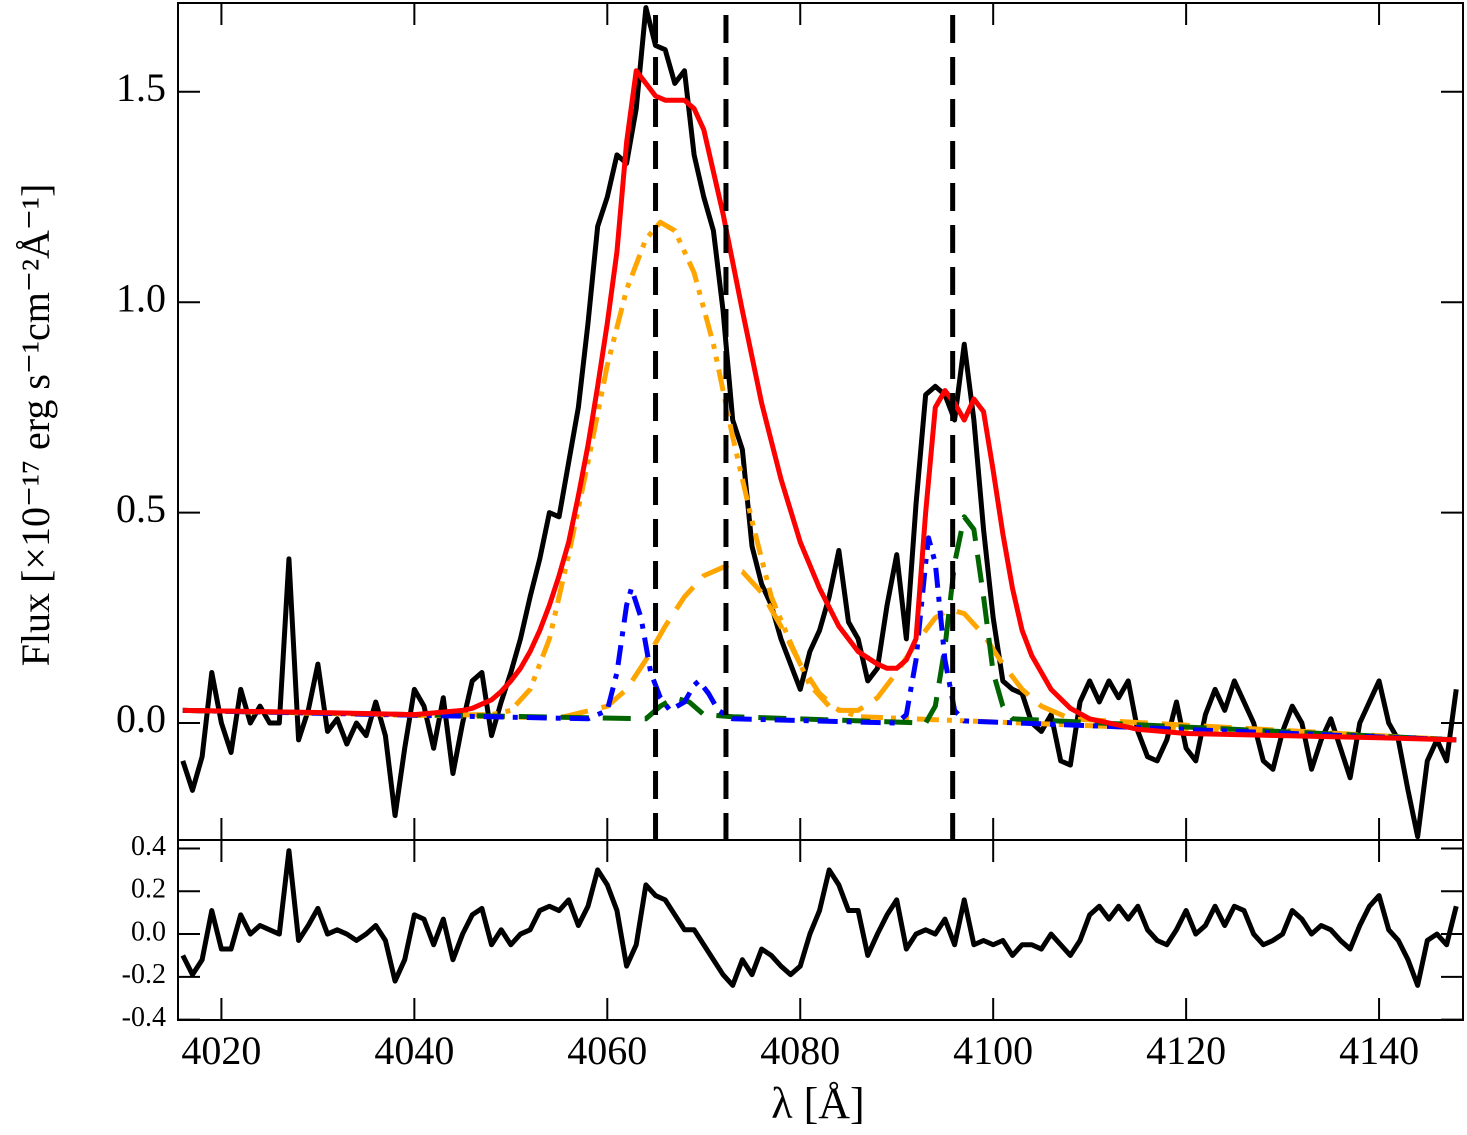  Describe the element at coordinates (800, 1050) in the screenshot. I see `x-tick-label: 4080` at that location.